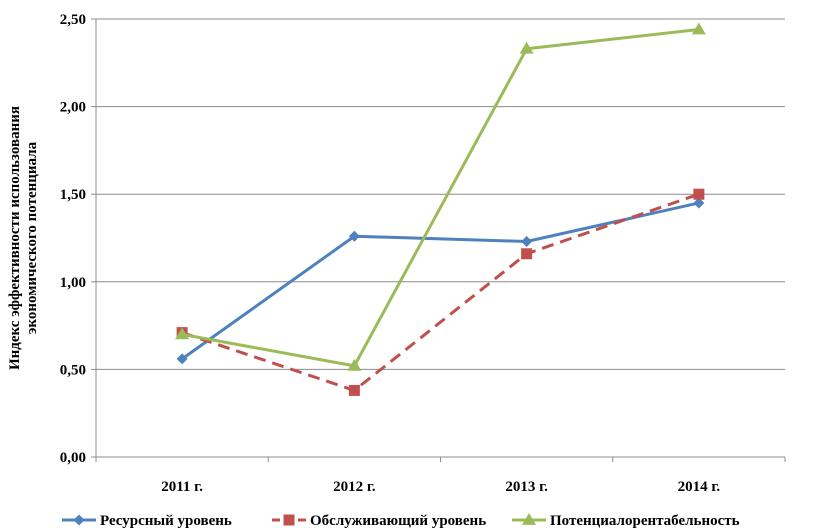 This screenshot has width=817, height=532. Describe the element at coordinates (645, 521) in the screenshot. I see `legend-label: Потенциалорентабельность` at that location.